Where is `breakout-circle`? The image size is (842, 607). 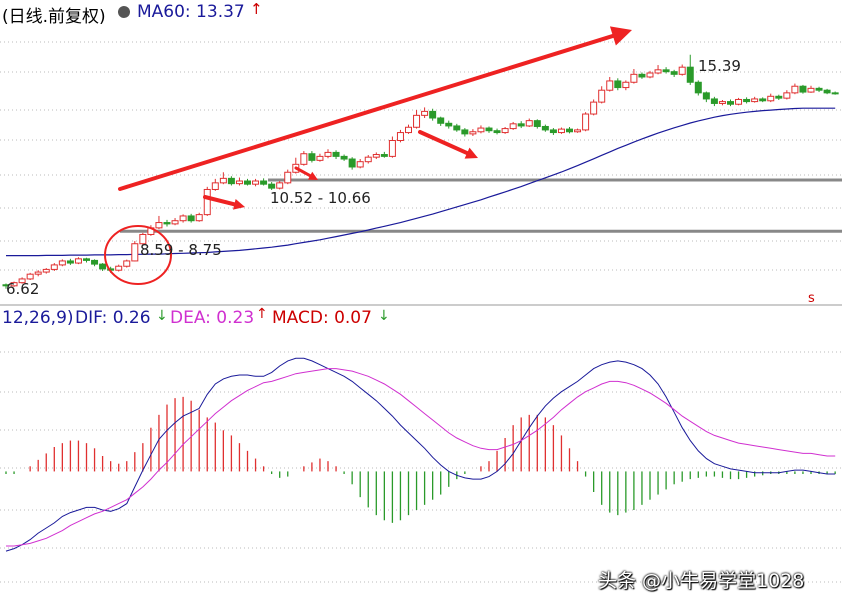 breakout-circle is located at coordinates (138, 255).